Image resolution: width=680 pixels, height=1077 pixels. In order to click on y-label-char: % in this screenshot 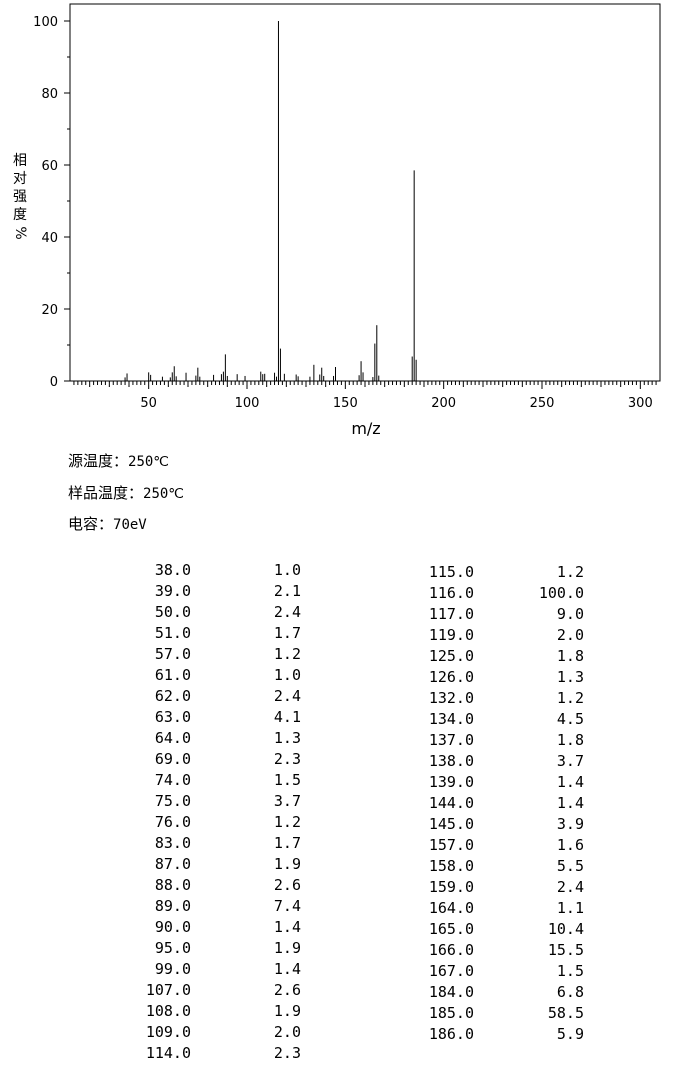, I will do `click(20, 233)`.